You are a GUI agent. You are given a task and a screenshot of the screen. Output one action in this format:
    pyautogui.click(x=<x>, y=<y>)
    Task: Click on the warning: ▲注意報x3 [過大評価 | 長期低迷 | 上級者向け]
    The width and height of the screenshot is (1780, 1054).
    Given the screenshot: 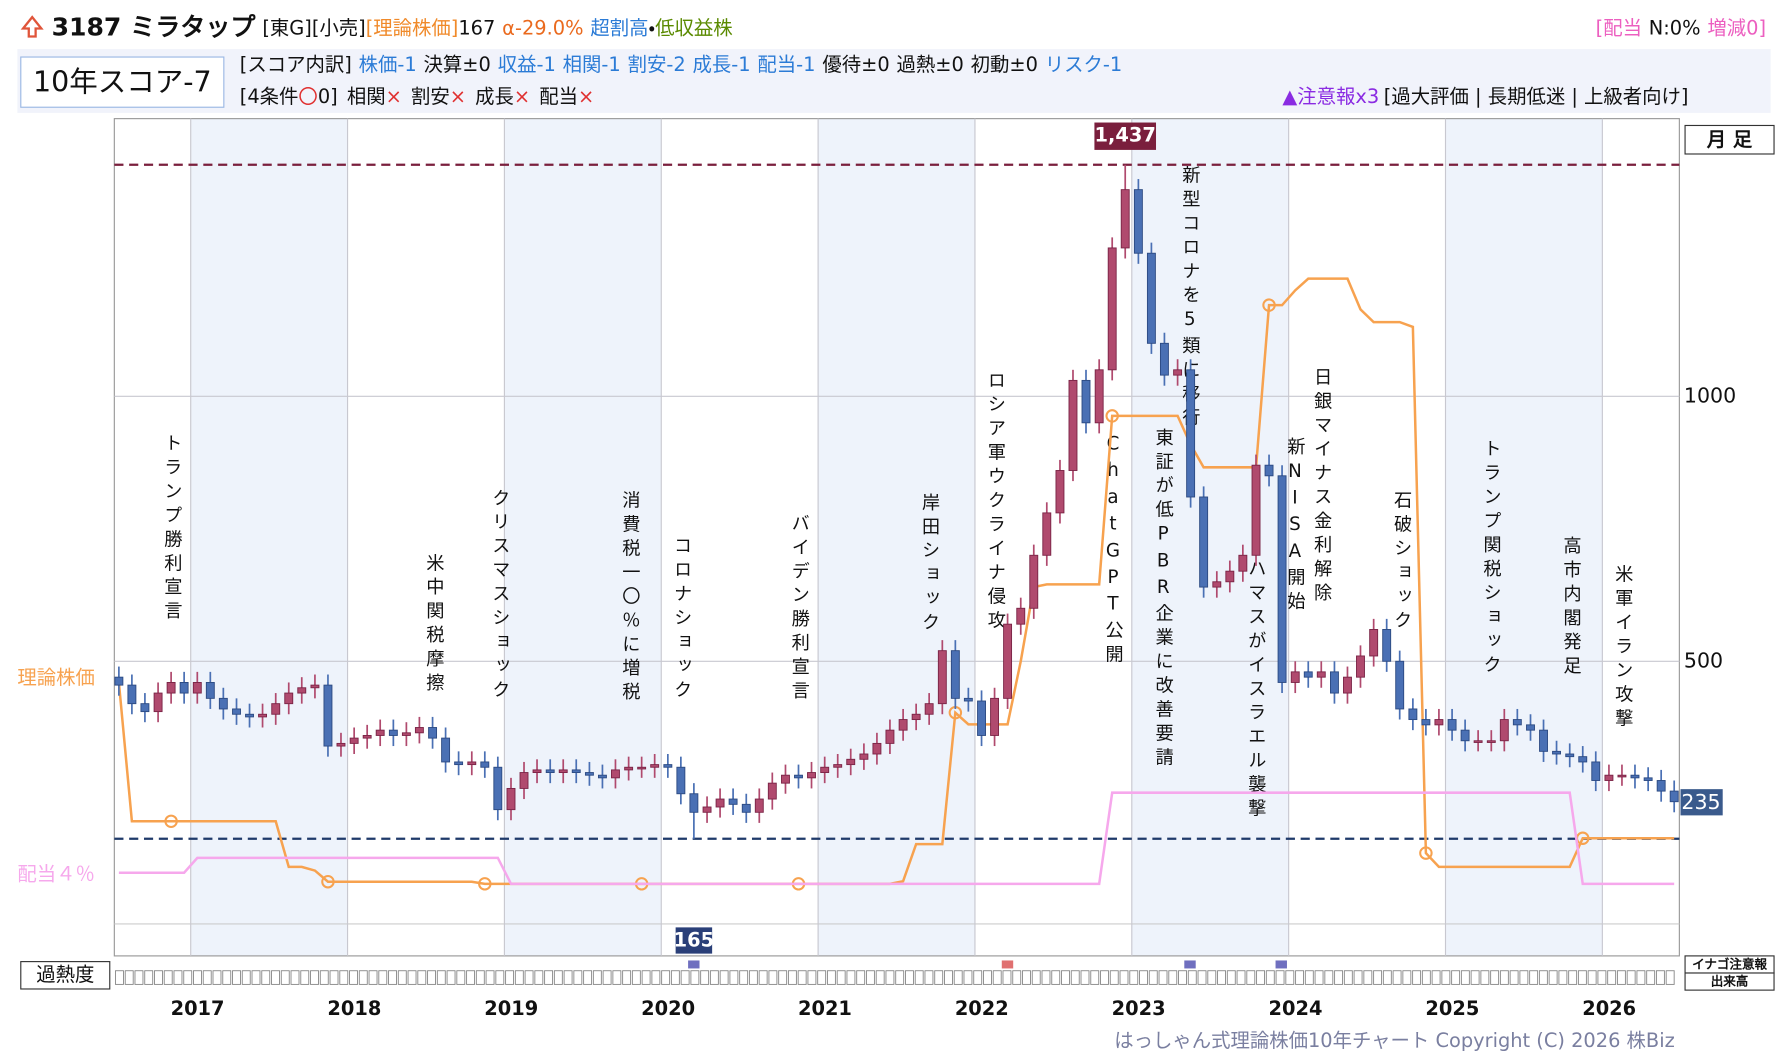 What is the action you would take?
    pyautogui.click(x=1485, y=95)
    